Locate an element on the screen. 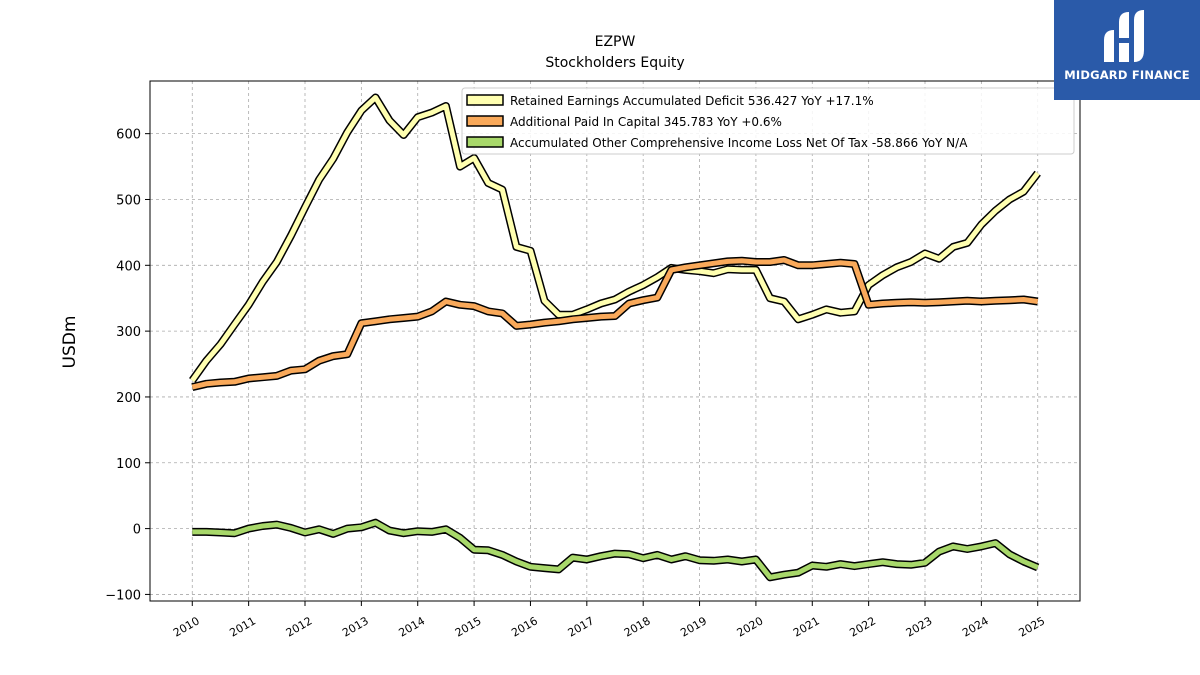  x-tick-label: 2011 is located at coordinates (242, 626).